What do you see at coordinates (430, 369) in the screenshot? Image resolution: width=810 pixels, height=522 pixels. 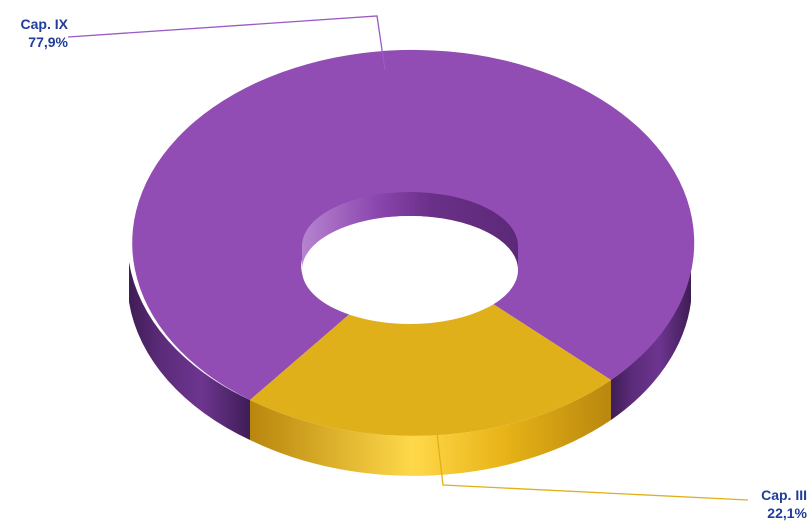 I see `slice-cap-iii-top` at bounding box center [430, 369].